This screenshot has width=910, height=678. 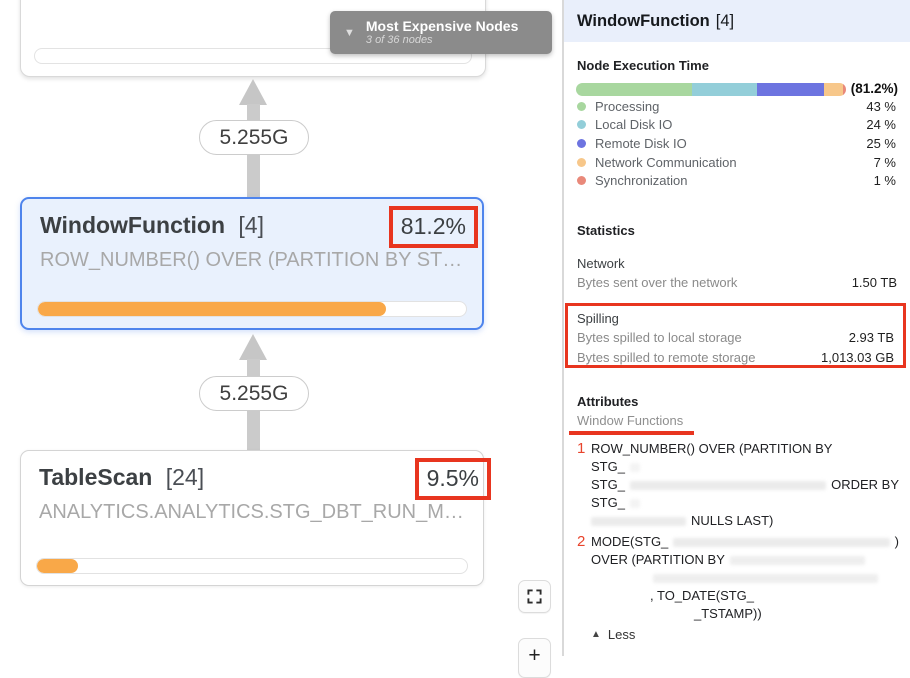 I want to click on attr-line: OVER (PARTITION BY, so click(x=745, y=560).